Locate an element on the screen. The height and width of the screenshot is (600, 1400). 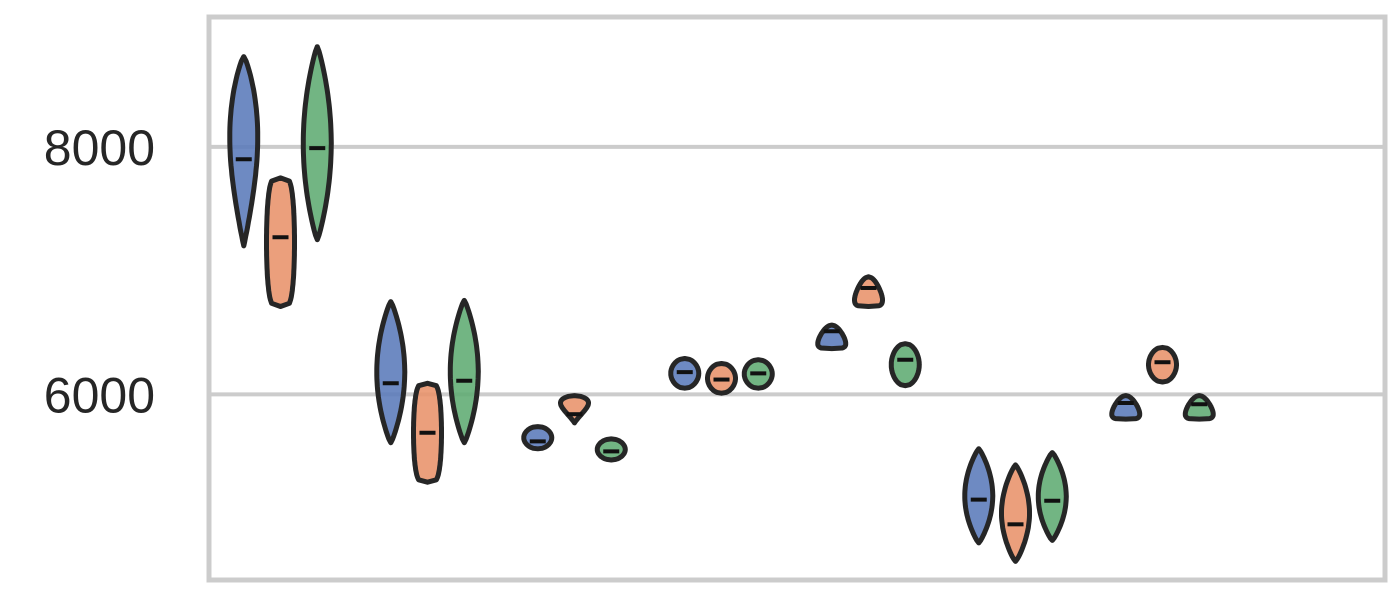
violin-s1-g7 is located at coordinates (1126, 407).